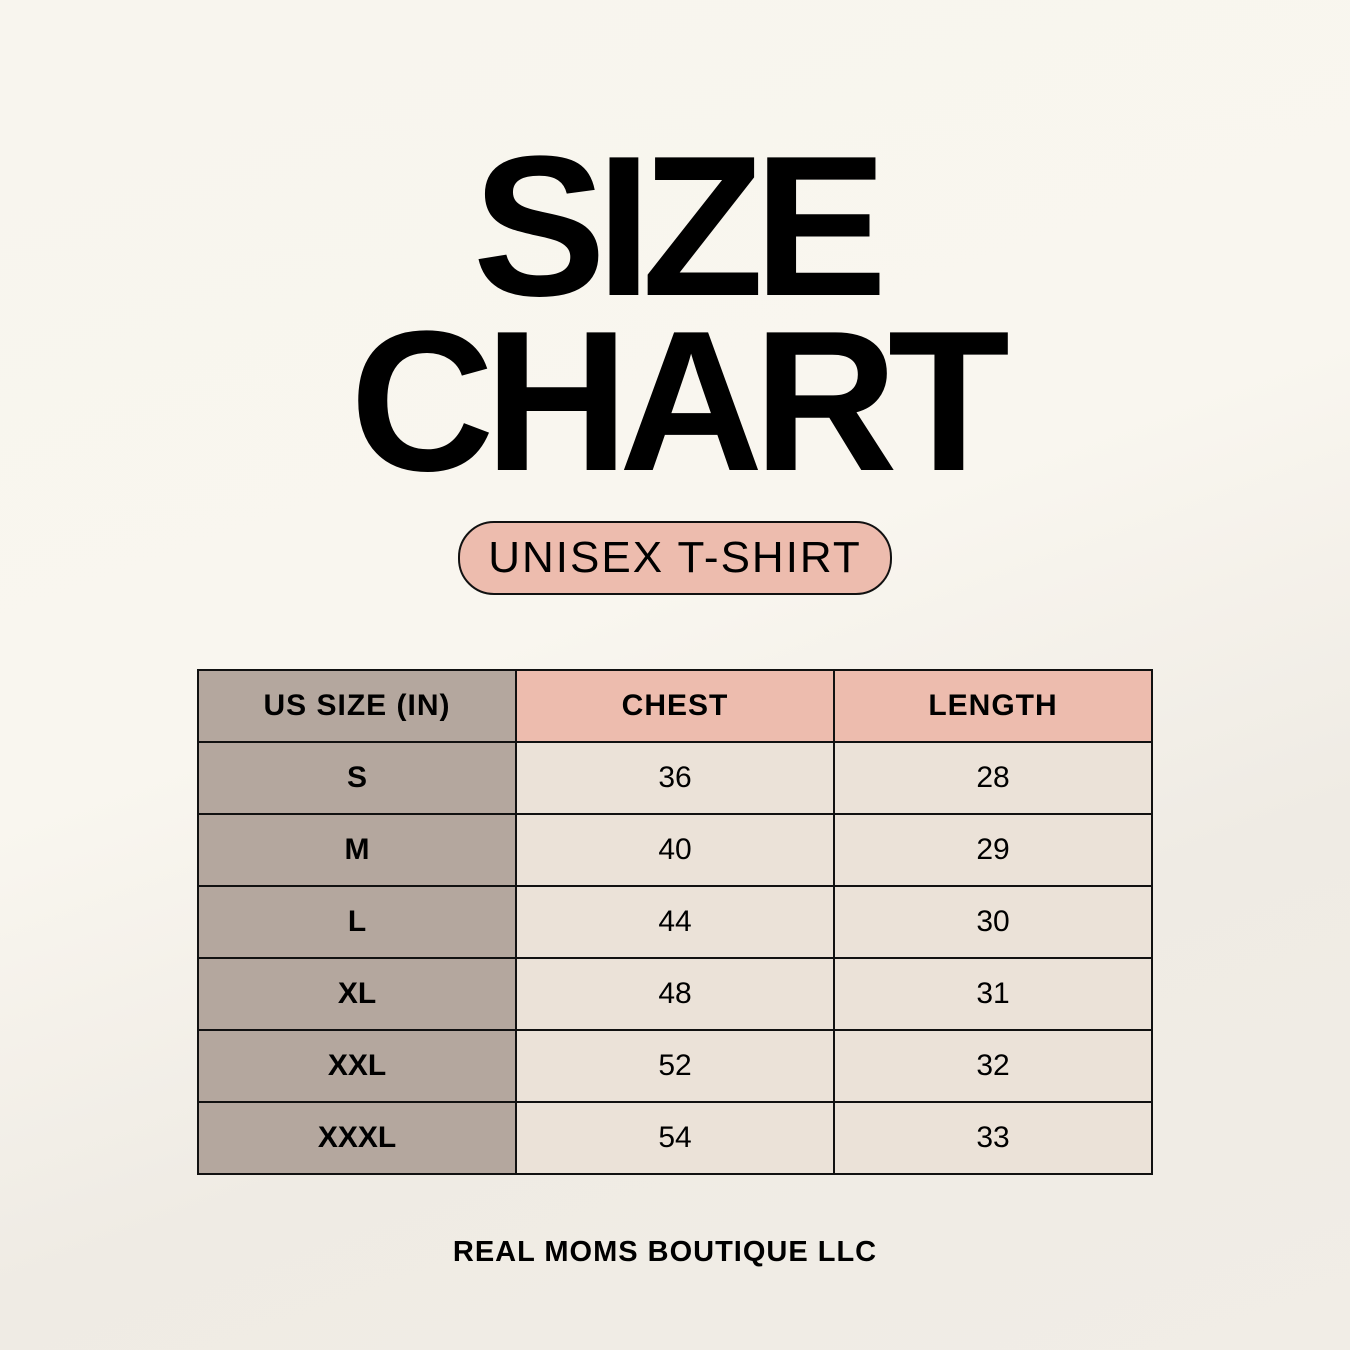  What do you see at coordinates (357, 850) in the screenshot?
I see `size-cell: M` at bounding box center [357, 850].